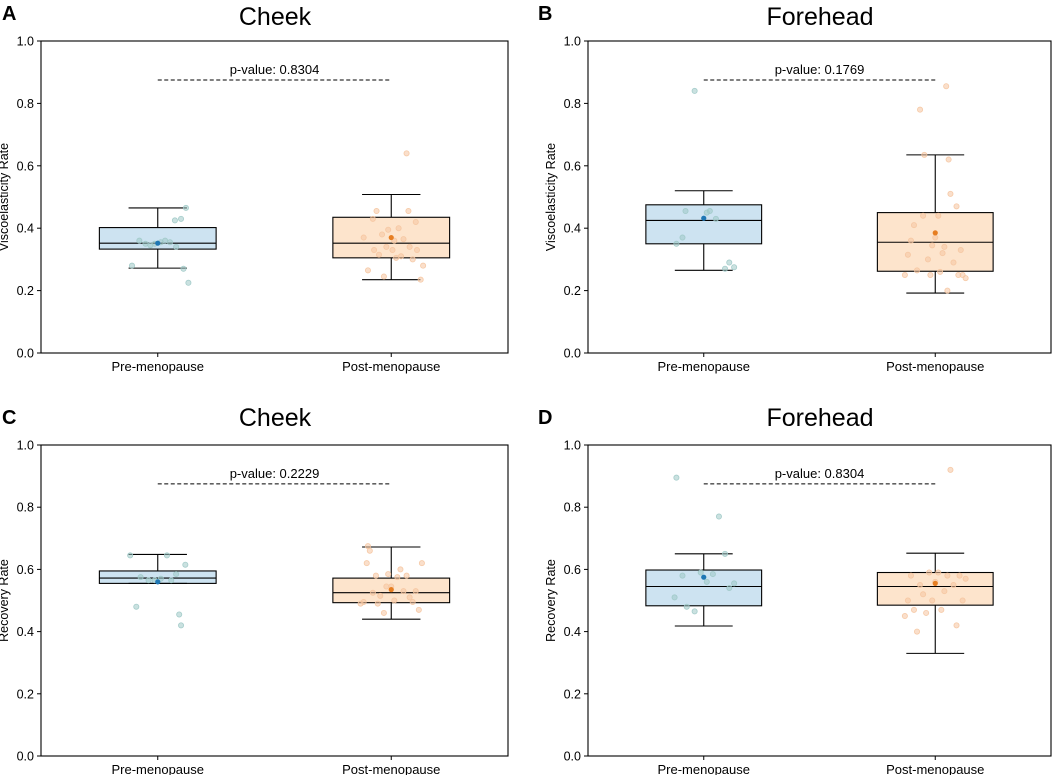  I want to click on y-tick-label: 0.2, so click(25, 694).